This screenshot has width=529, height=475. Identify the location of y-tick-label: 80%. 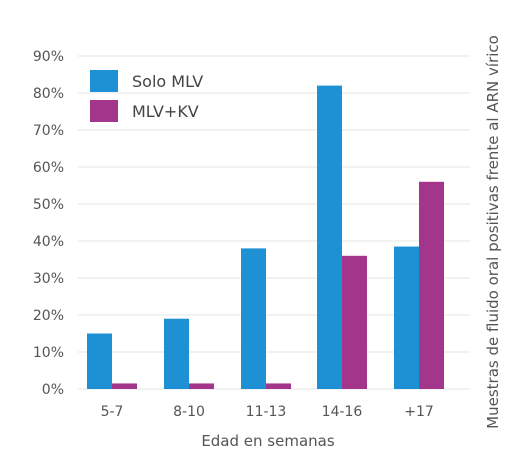
(48, 94).